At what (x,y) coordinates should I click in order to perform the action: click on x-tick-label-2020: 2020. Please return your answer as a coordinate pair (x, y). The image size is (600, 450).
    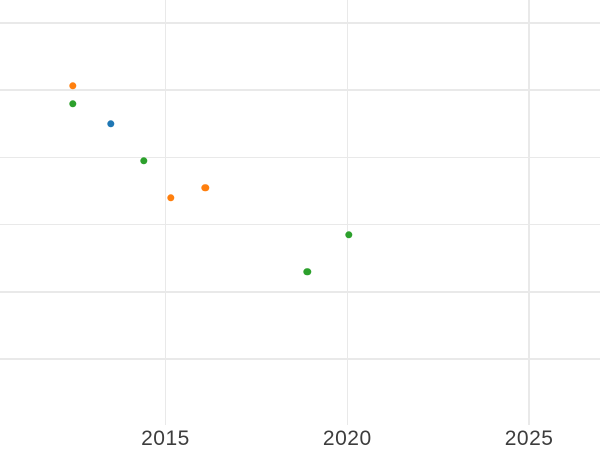
    Looking at the image, I should click on (347, 438).